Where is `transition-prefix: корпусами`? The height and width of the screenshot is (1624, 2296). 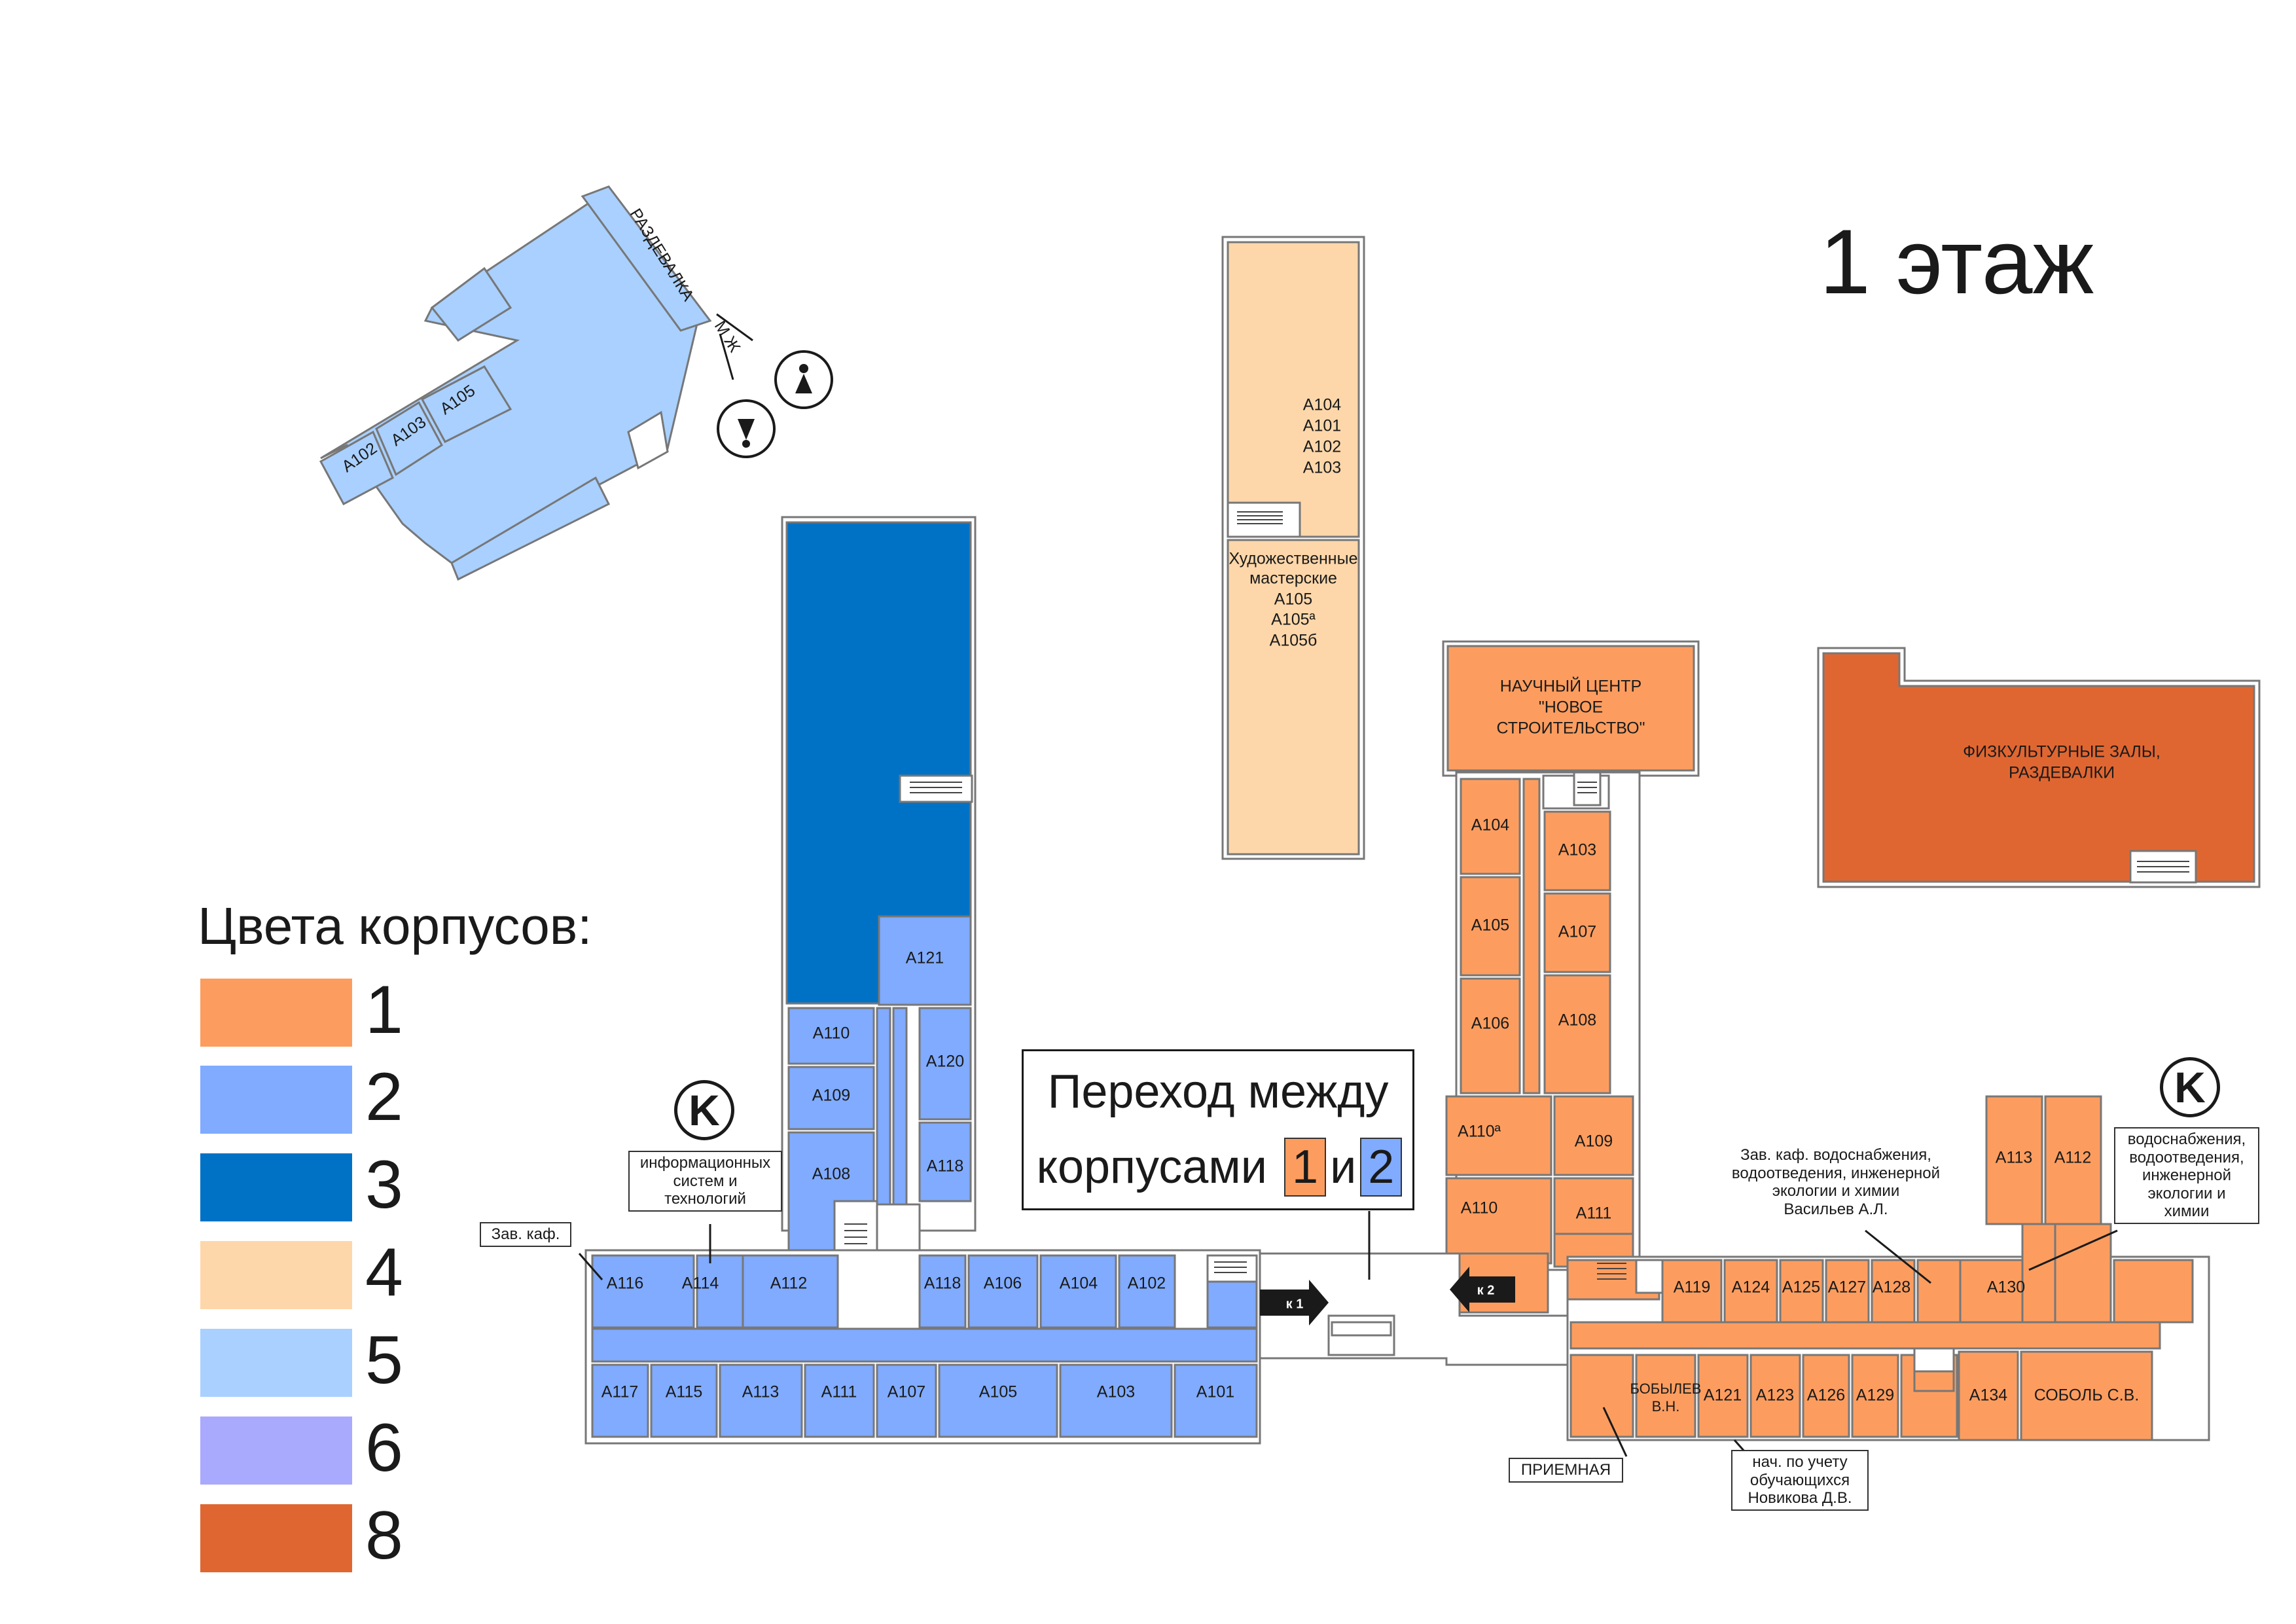
transition-prefix: корпусами is located at coordinates (1151, 1167).